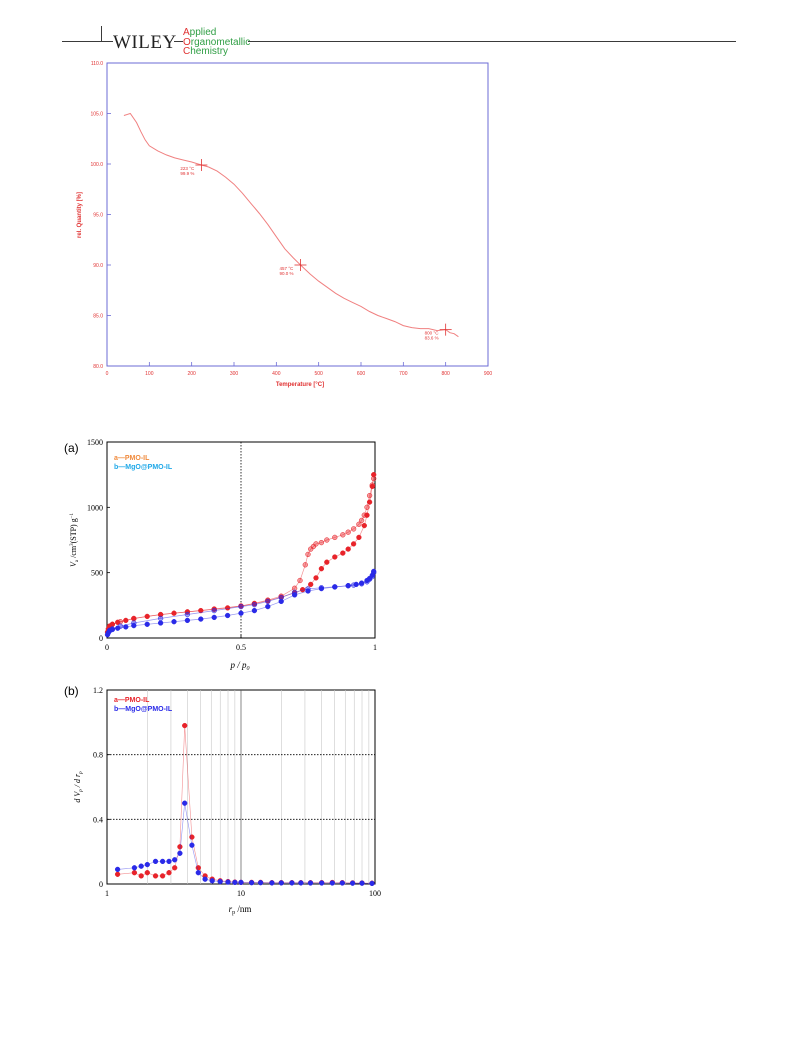  What do you see at coordinates (187, 168) in the screenshot?
I see `tga-annotation-temp: 223 °C` at bounding box center [187, 168].